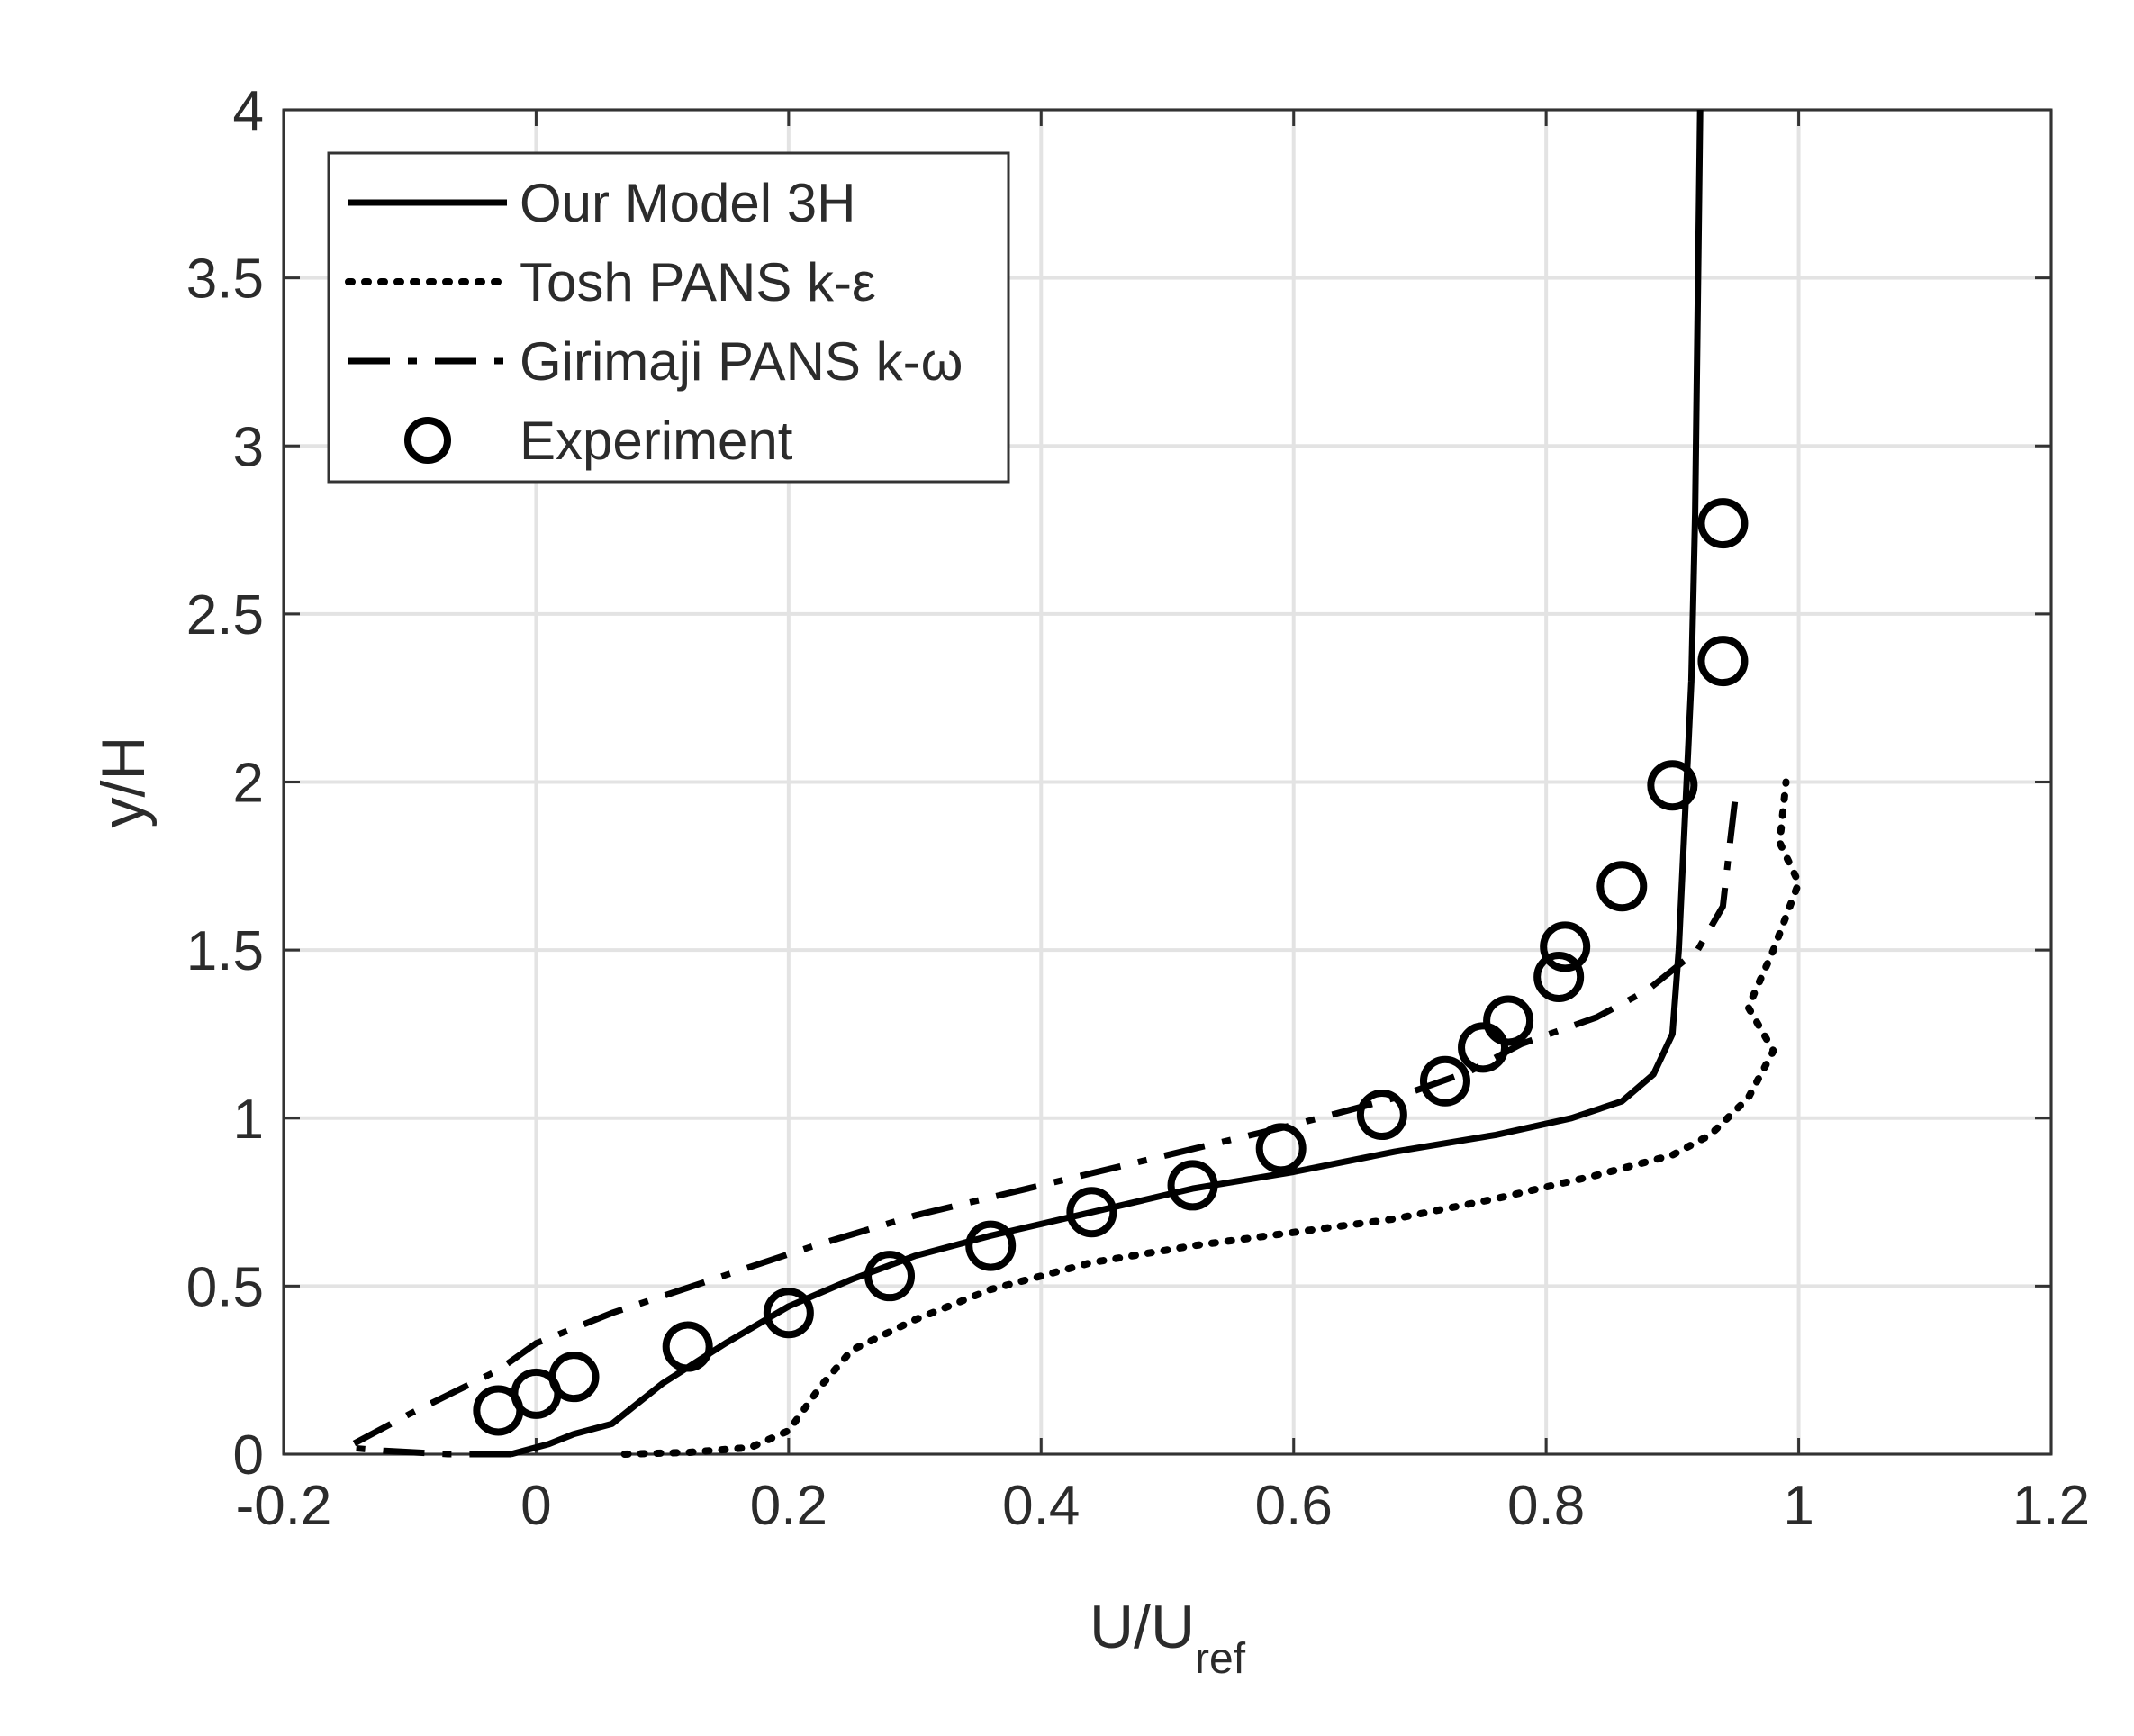  I want to click on y-tick-label: 1, so click(248, 1120).